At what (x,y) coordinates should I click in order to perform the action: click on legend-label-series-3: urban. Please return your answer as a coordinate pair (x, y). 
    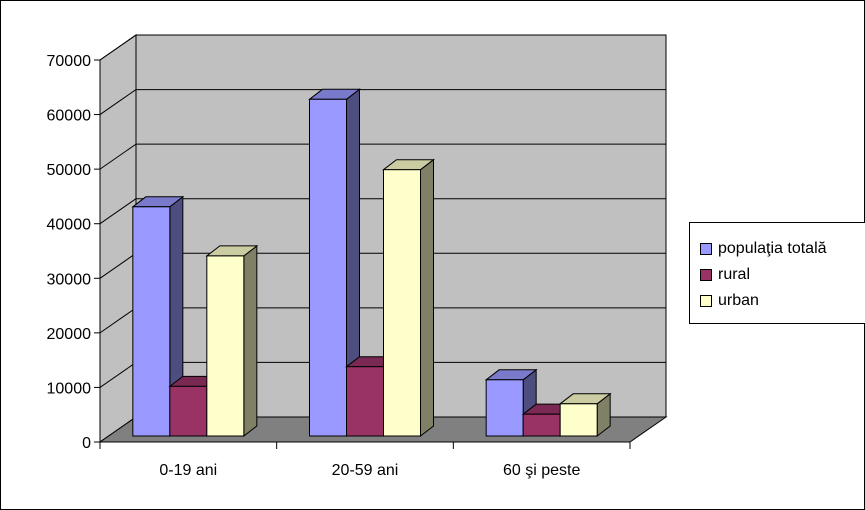
    Looking at the image, I should click on (738, 300).